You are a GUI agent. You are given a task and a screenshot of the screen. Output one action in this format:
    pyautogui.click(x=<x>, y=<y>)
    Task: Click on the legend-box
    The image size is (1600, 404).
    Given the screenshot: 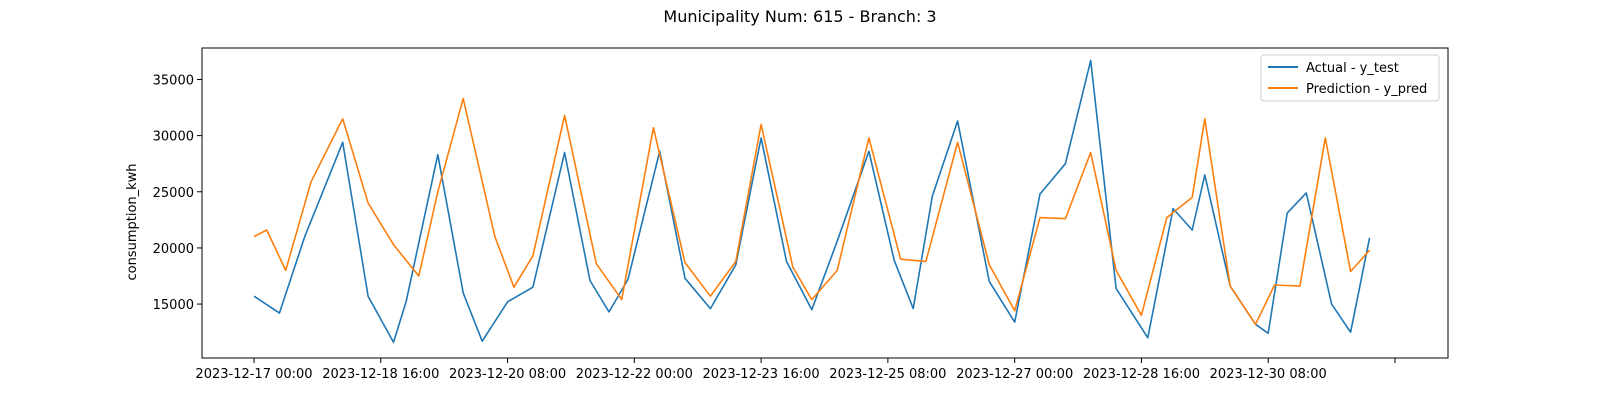 What is the action you would take?
    pyautogui.click(x=1350, y=78)
    